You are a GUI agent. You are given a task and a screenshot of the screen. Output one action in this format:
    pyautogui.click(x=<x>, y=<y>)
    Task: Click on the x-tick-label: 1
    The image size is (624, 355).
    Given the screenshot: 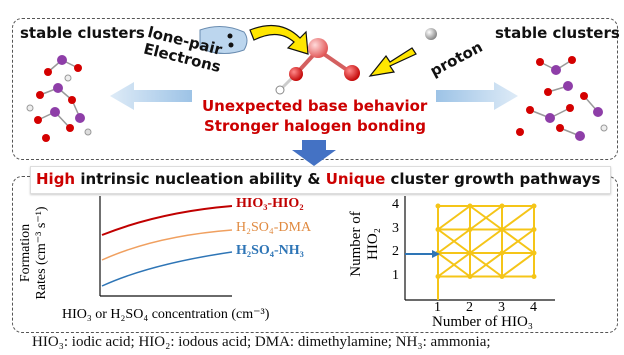 What is the action you would take?
    pyautogui.click(x=437, y=307)
    